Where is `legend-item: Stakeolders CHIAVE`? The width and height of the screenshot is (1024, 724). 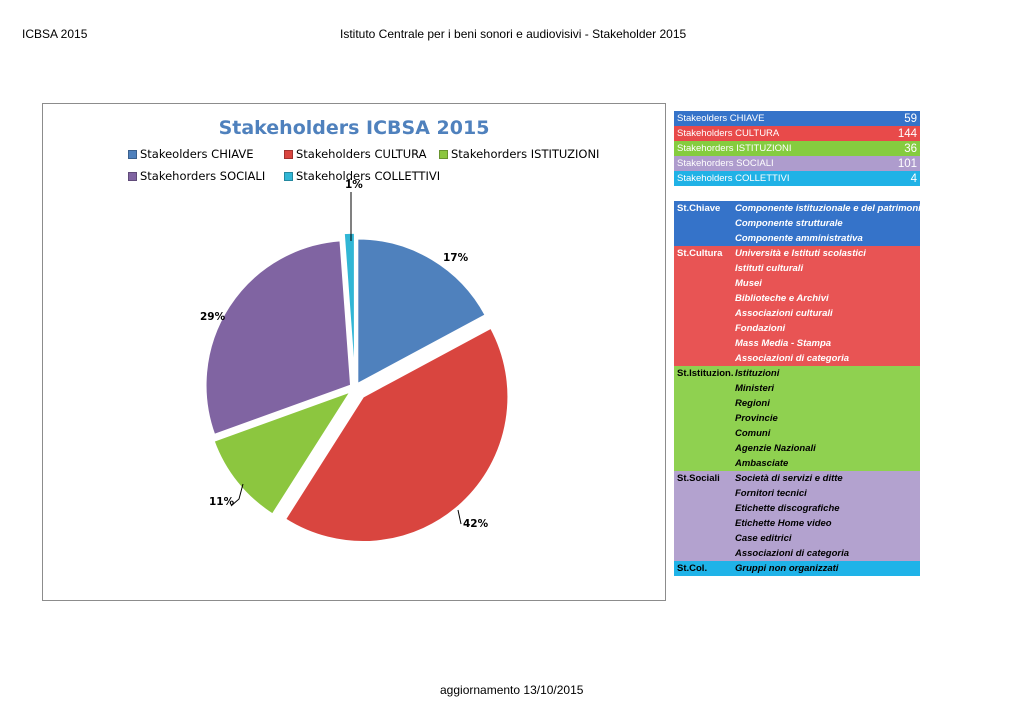 legend-item: Stakeolders CHIAVE is located at coordinates (191, 154).